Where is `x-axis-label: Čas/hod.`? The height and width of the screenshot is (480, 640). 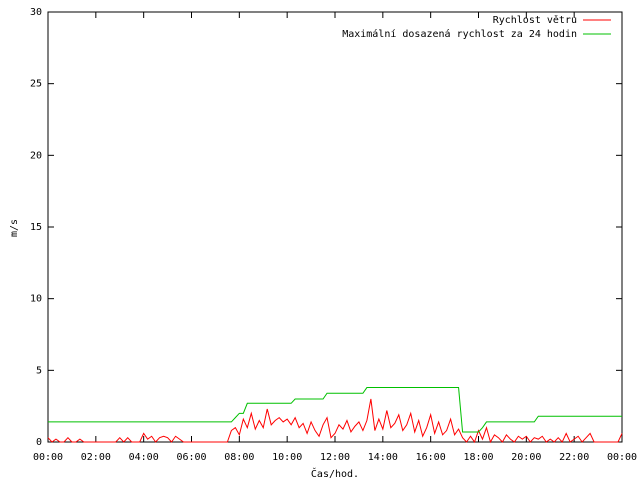
x-axis-label: Čas/hod. is located at coordinates (335, 473).